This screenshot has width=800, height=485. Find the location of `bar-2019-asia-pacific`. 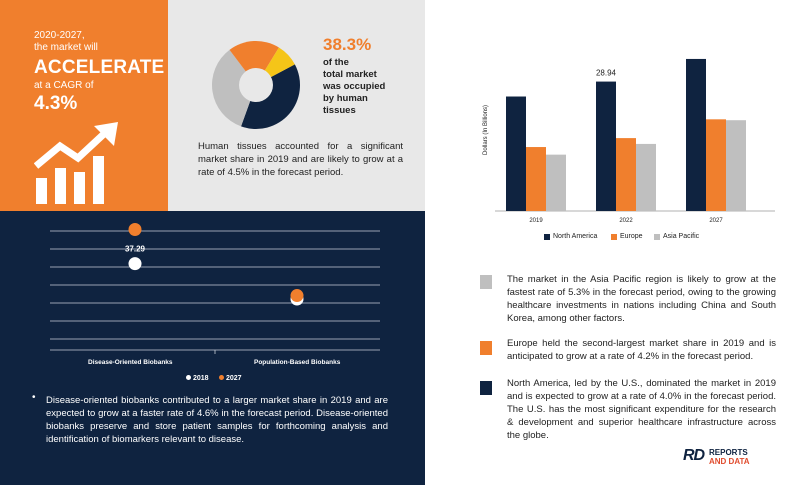

bar-2019-asia-pacific is located at coordinates (556, 182).